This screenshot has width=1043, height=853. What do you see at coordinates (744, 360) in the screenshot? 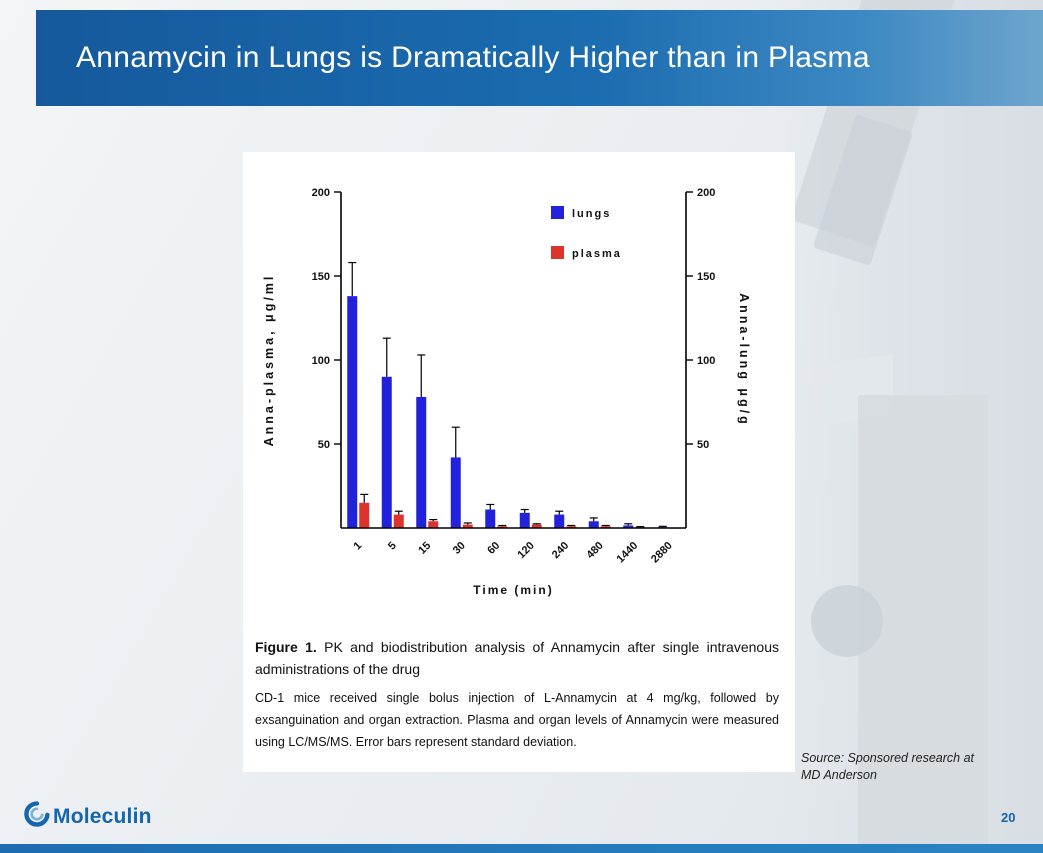
I see `y-axis-title-right: Anna-lung μg/g` at bounding box center [744, 360].